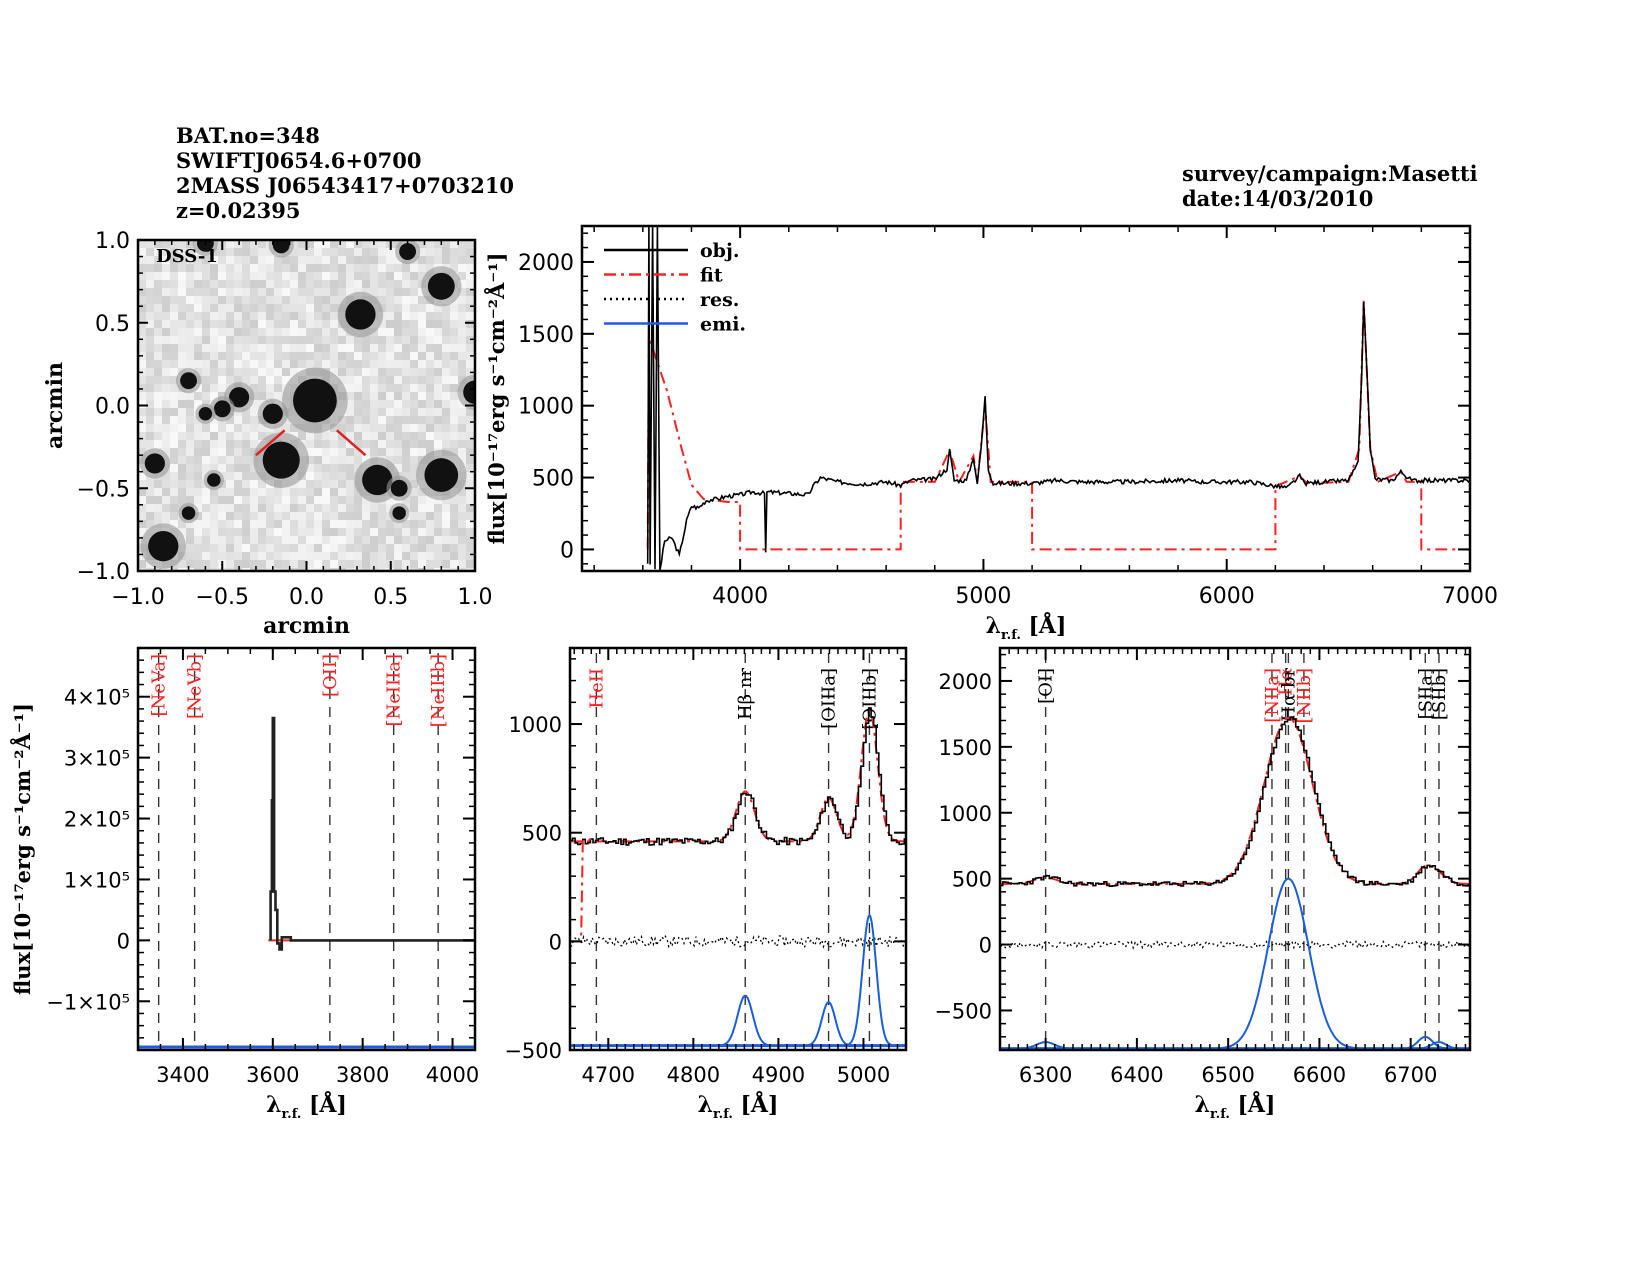  What do you see at coordinates (222, 409) in the screenshot?
I see `star-source` at bounding box center [222, 409].